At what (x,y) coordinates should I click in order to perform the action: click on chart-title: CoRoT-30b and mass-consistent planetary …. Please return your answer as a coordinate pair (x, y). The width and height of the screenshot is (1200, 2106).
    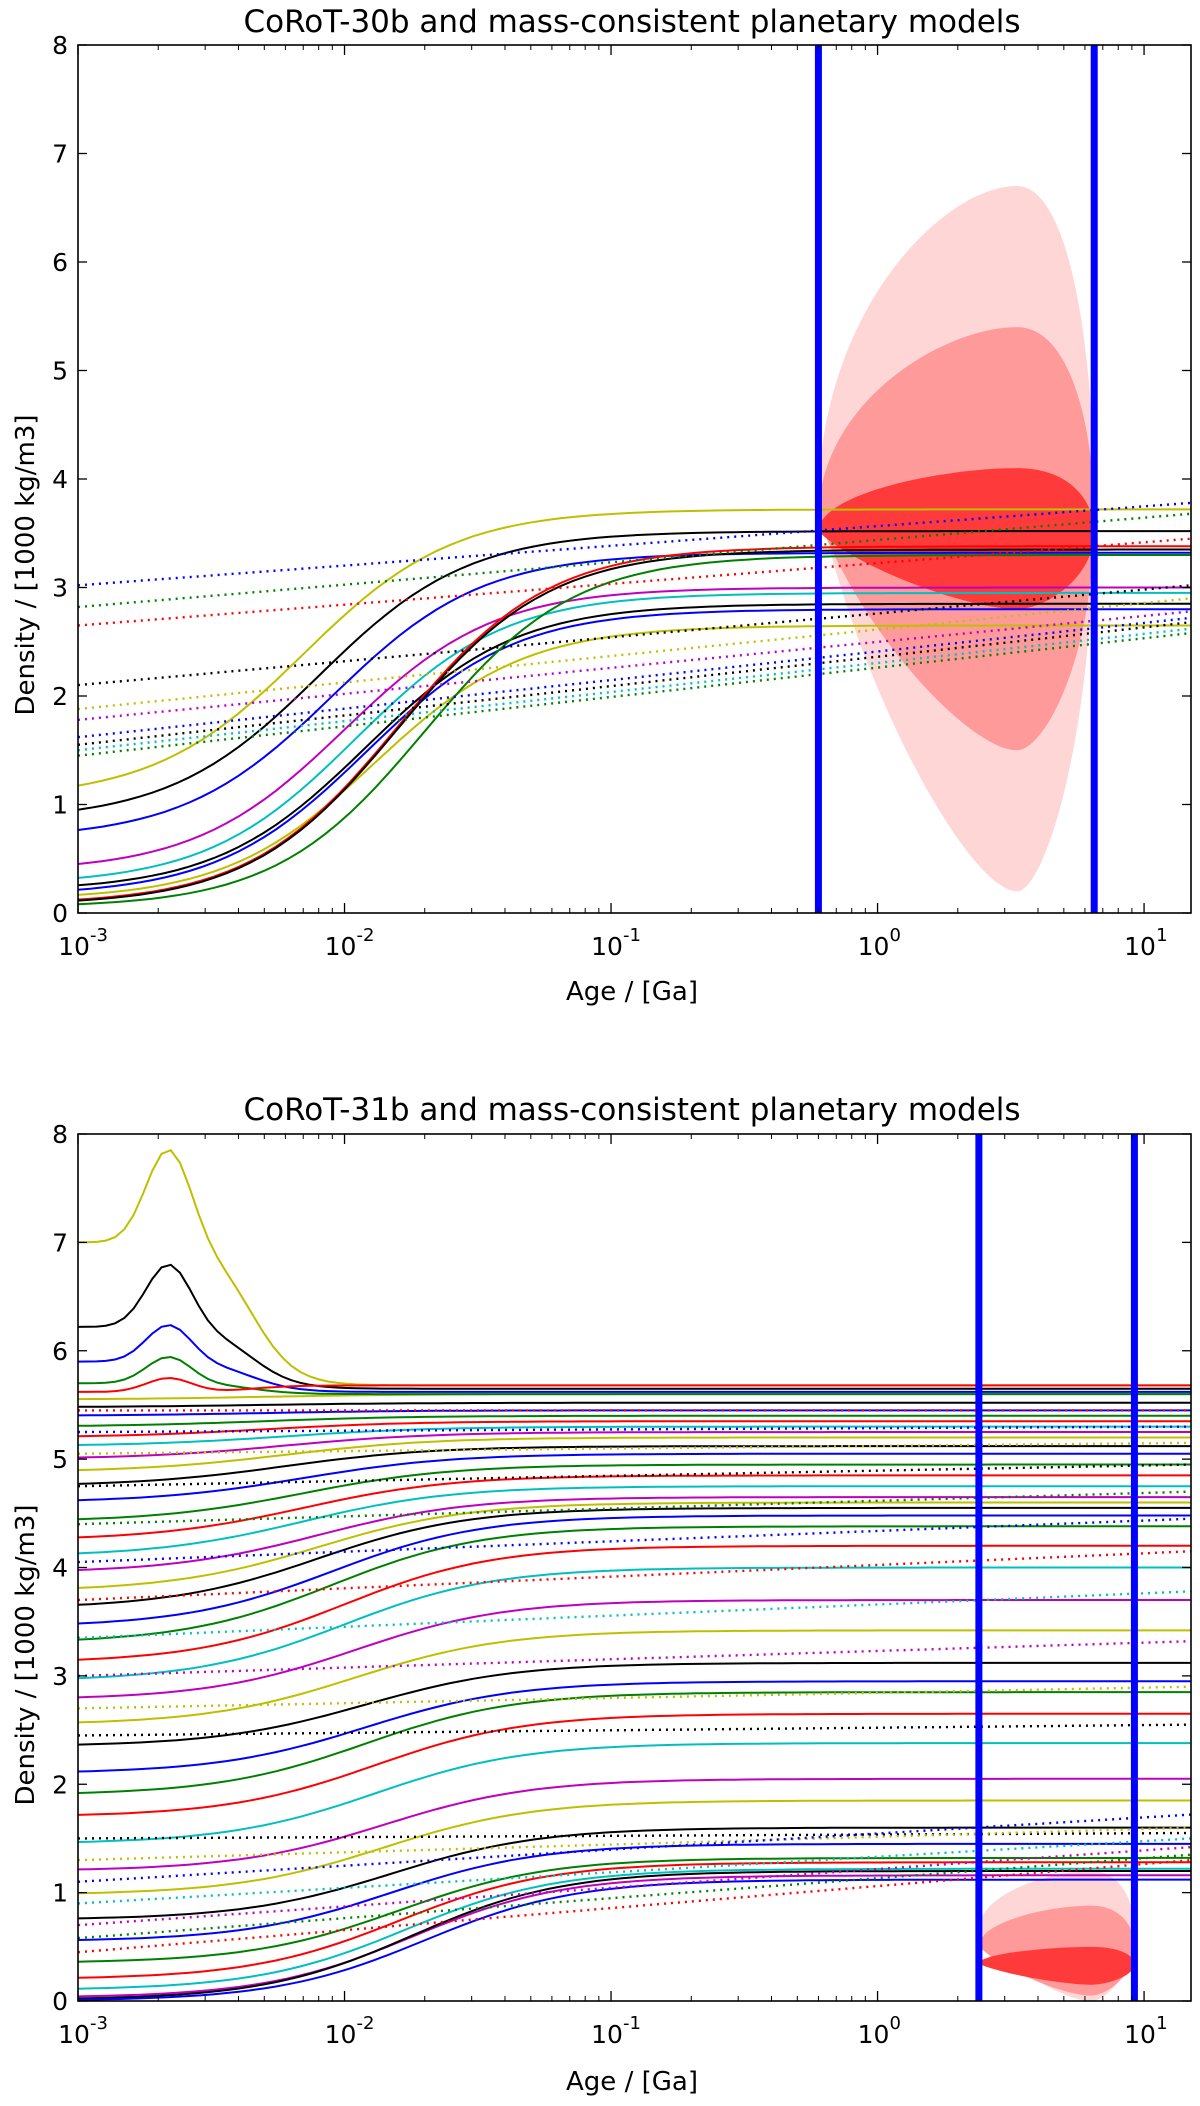
    Looking at the image, I should click on (631, 22).